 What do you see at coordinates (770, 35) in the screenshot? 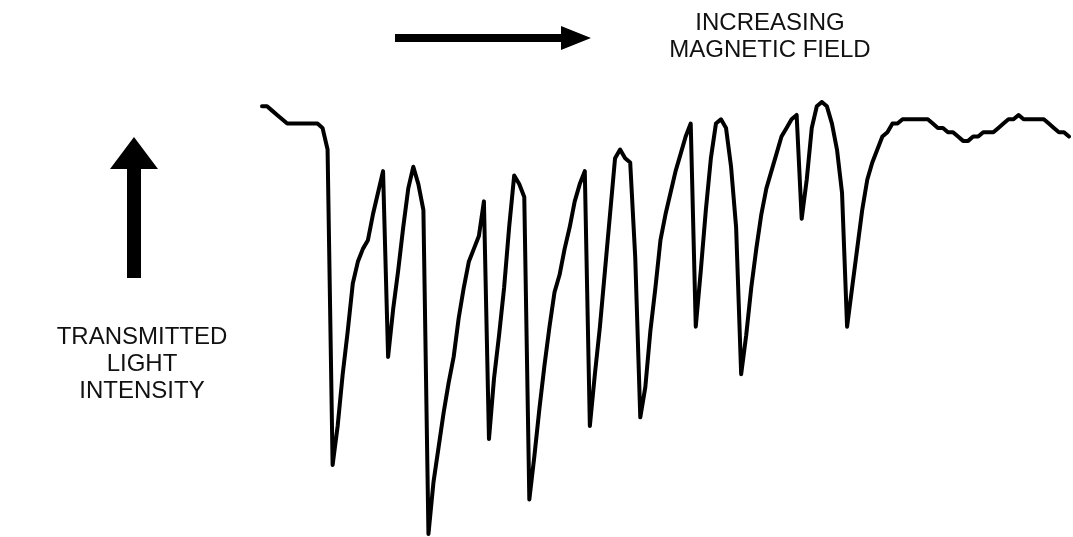
I see `x-axis-title: INCREASING MAGNETIC FIELD` at bounding box center [770, 35].